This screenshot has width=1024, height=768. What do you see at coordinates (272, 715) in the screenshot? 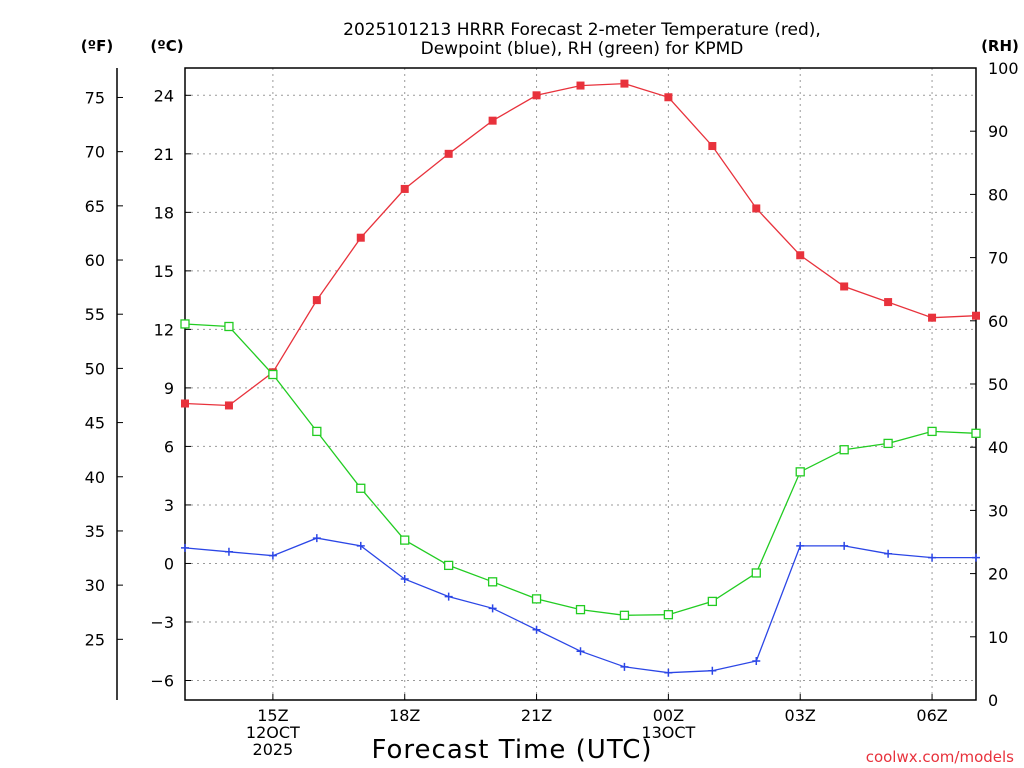
I see `x-tick-label: 15Z` at bounding box center [272, 715].